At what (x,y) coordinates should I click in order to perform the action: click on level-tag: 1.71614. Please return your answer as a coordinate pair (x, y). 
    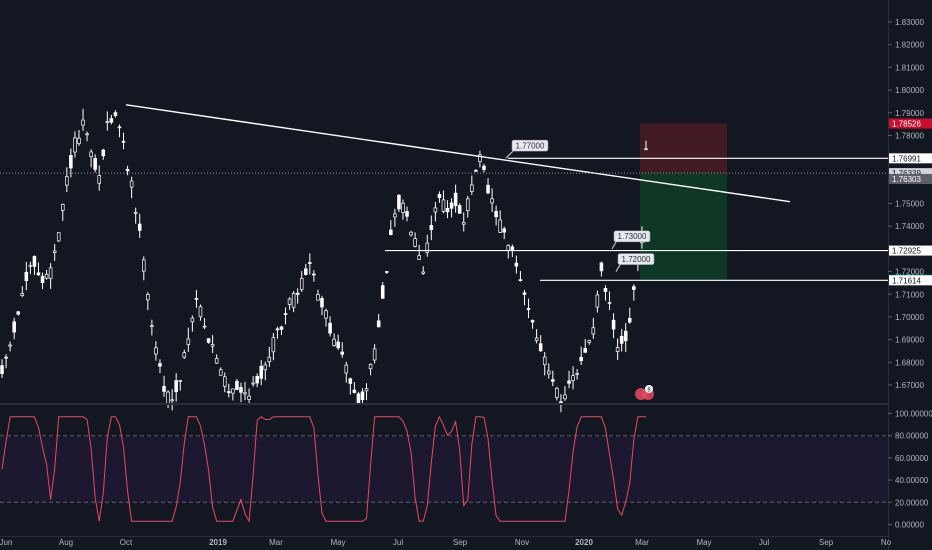
    Looking at the image, I should click on (910, 280).